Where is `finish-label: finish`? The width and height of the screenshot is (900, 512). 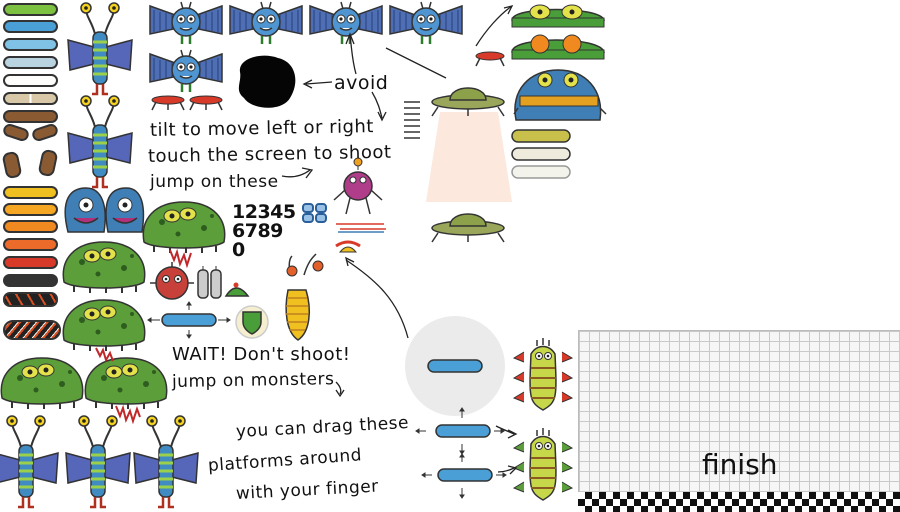 finish-label: finish is located at coordinates (740, 464).